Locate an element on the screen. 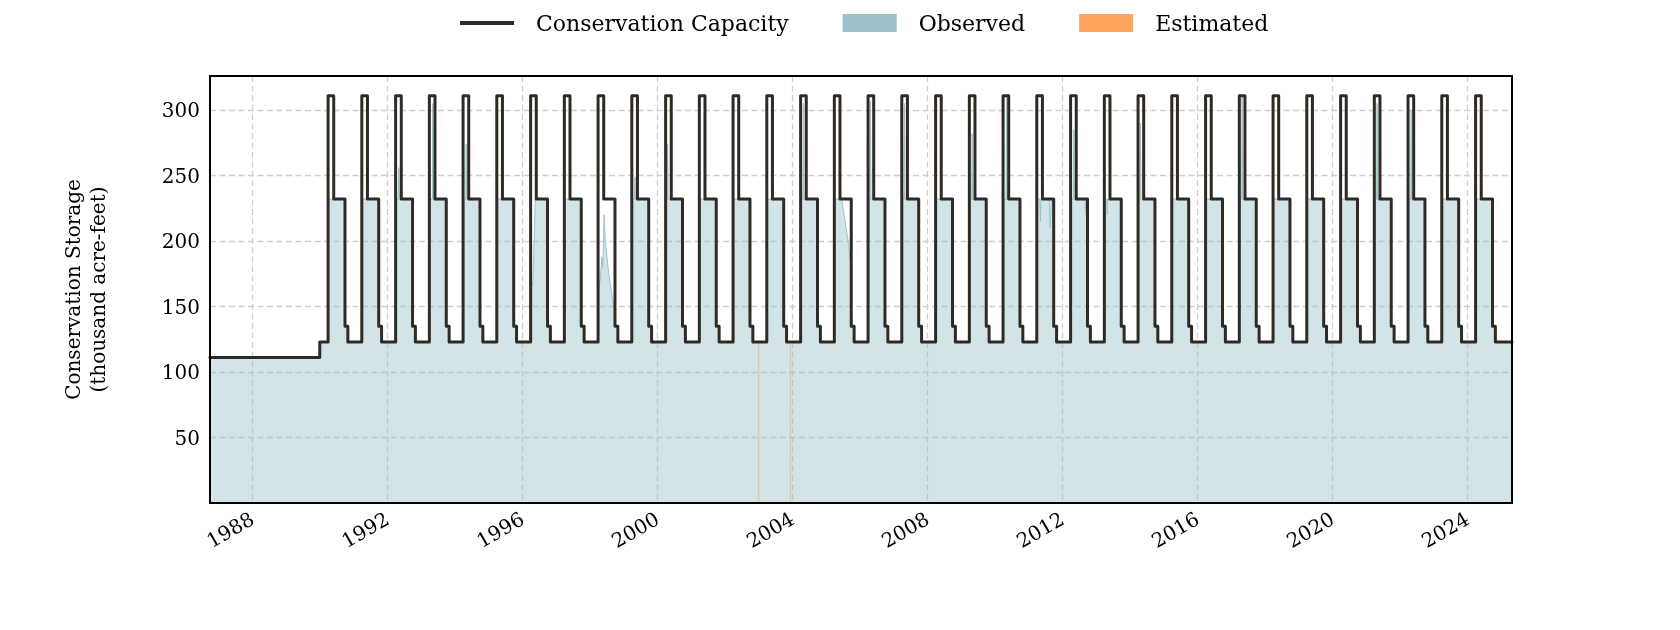  y-axis-title: Conservation Storage (thousand acre-feet) is located at coordinates (85, 289).